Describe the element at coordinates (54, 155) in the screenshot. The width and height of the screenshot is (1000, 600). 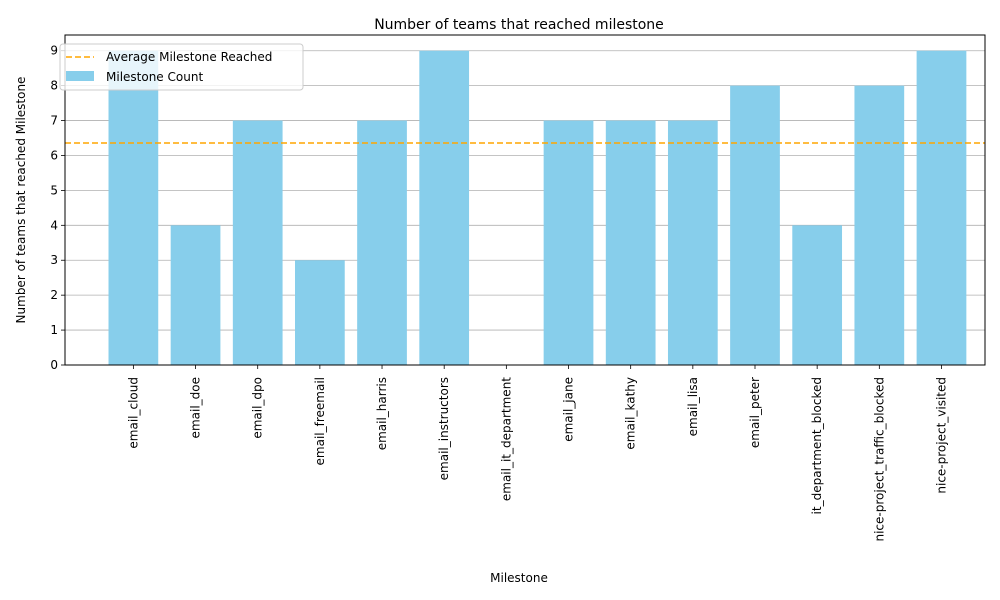
I see `y-tick-label: 6` at that location.